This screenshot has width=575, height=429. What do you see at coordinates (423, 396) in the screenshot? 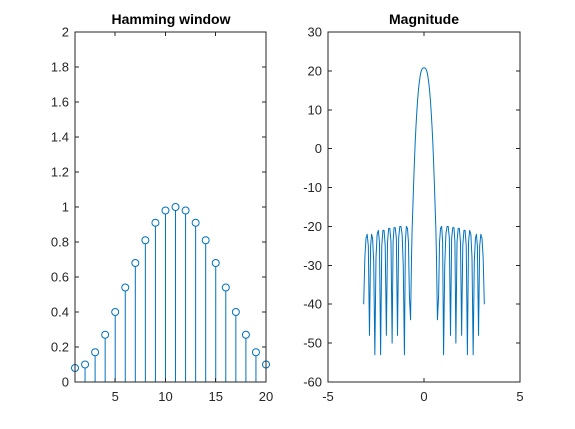
I see `x-tick-label: 0` at bounding box center [423, 396].